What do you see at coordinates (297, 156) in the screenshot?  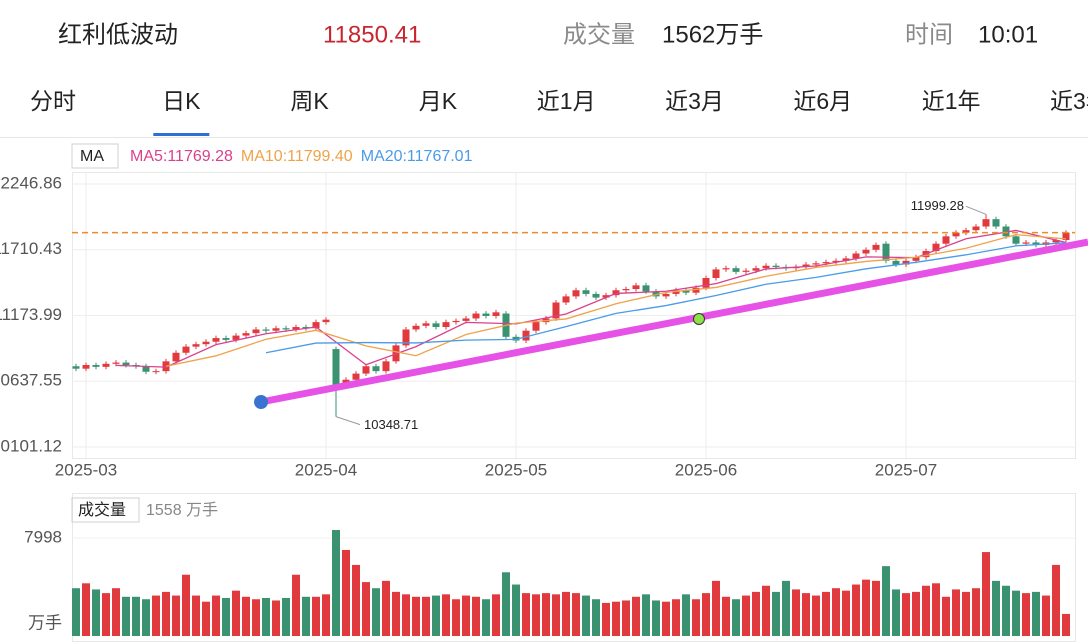 I see `legend-entry: MA10:11799.40` at bounding box center [297, 156].